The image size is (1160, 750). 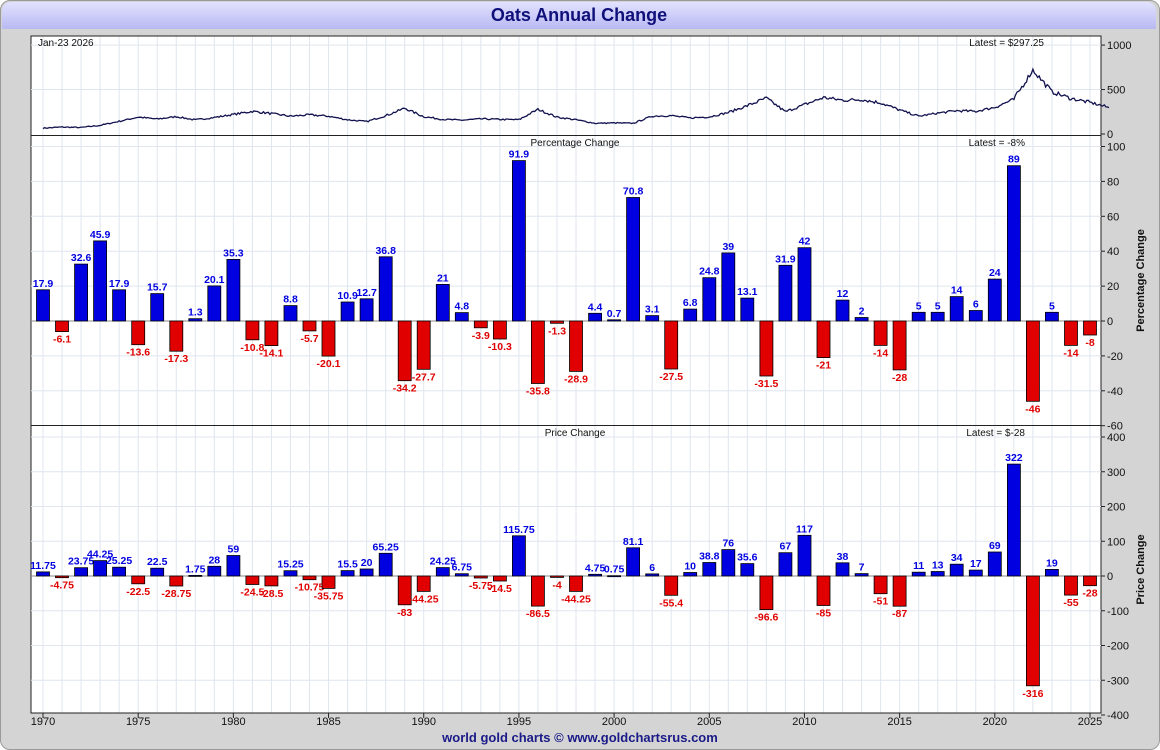 What do you see at coordinates (1071, 585) in the screenshot?
I see `bar-2024` at bounding box center [1071, 585].